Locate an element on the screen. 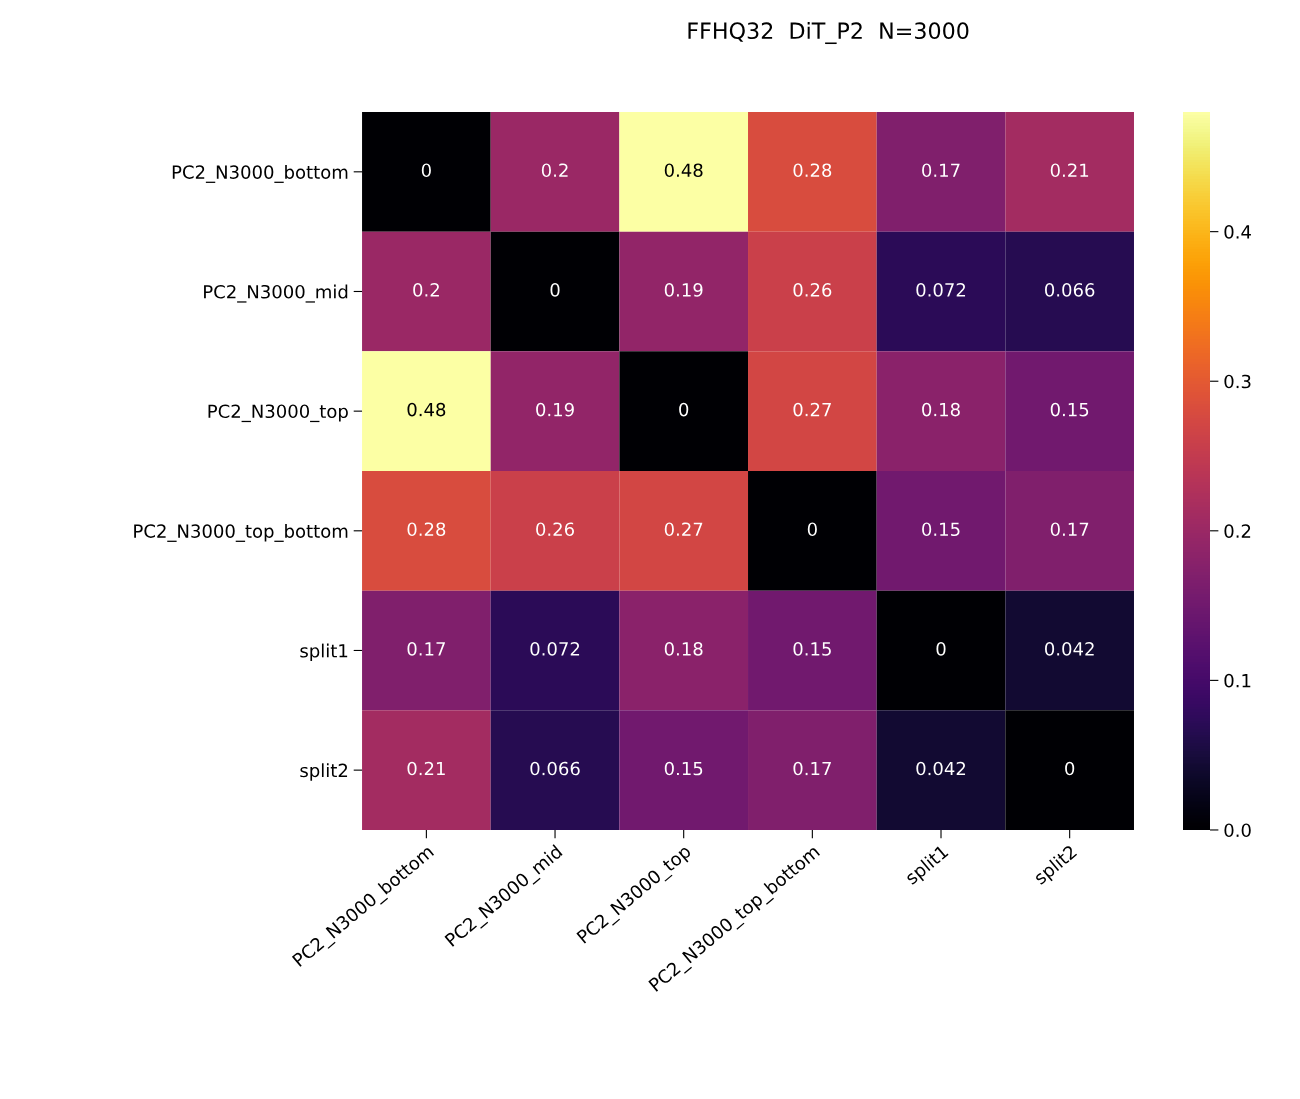  color-bar-label: 0.4 is located at coordinates (1237, 232).